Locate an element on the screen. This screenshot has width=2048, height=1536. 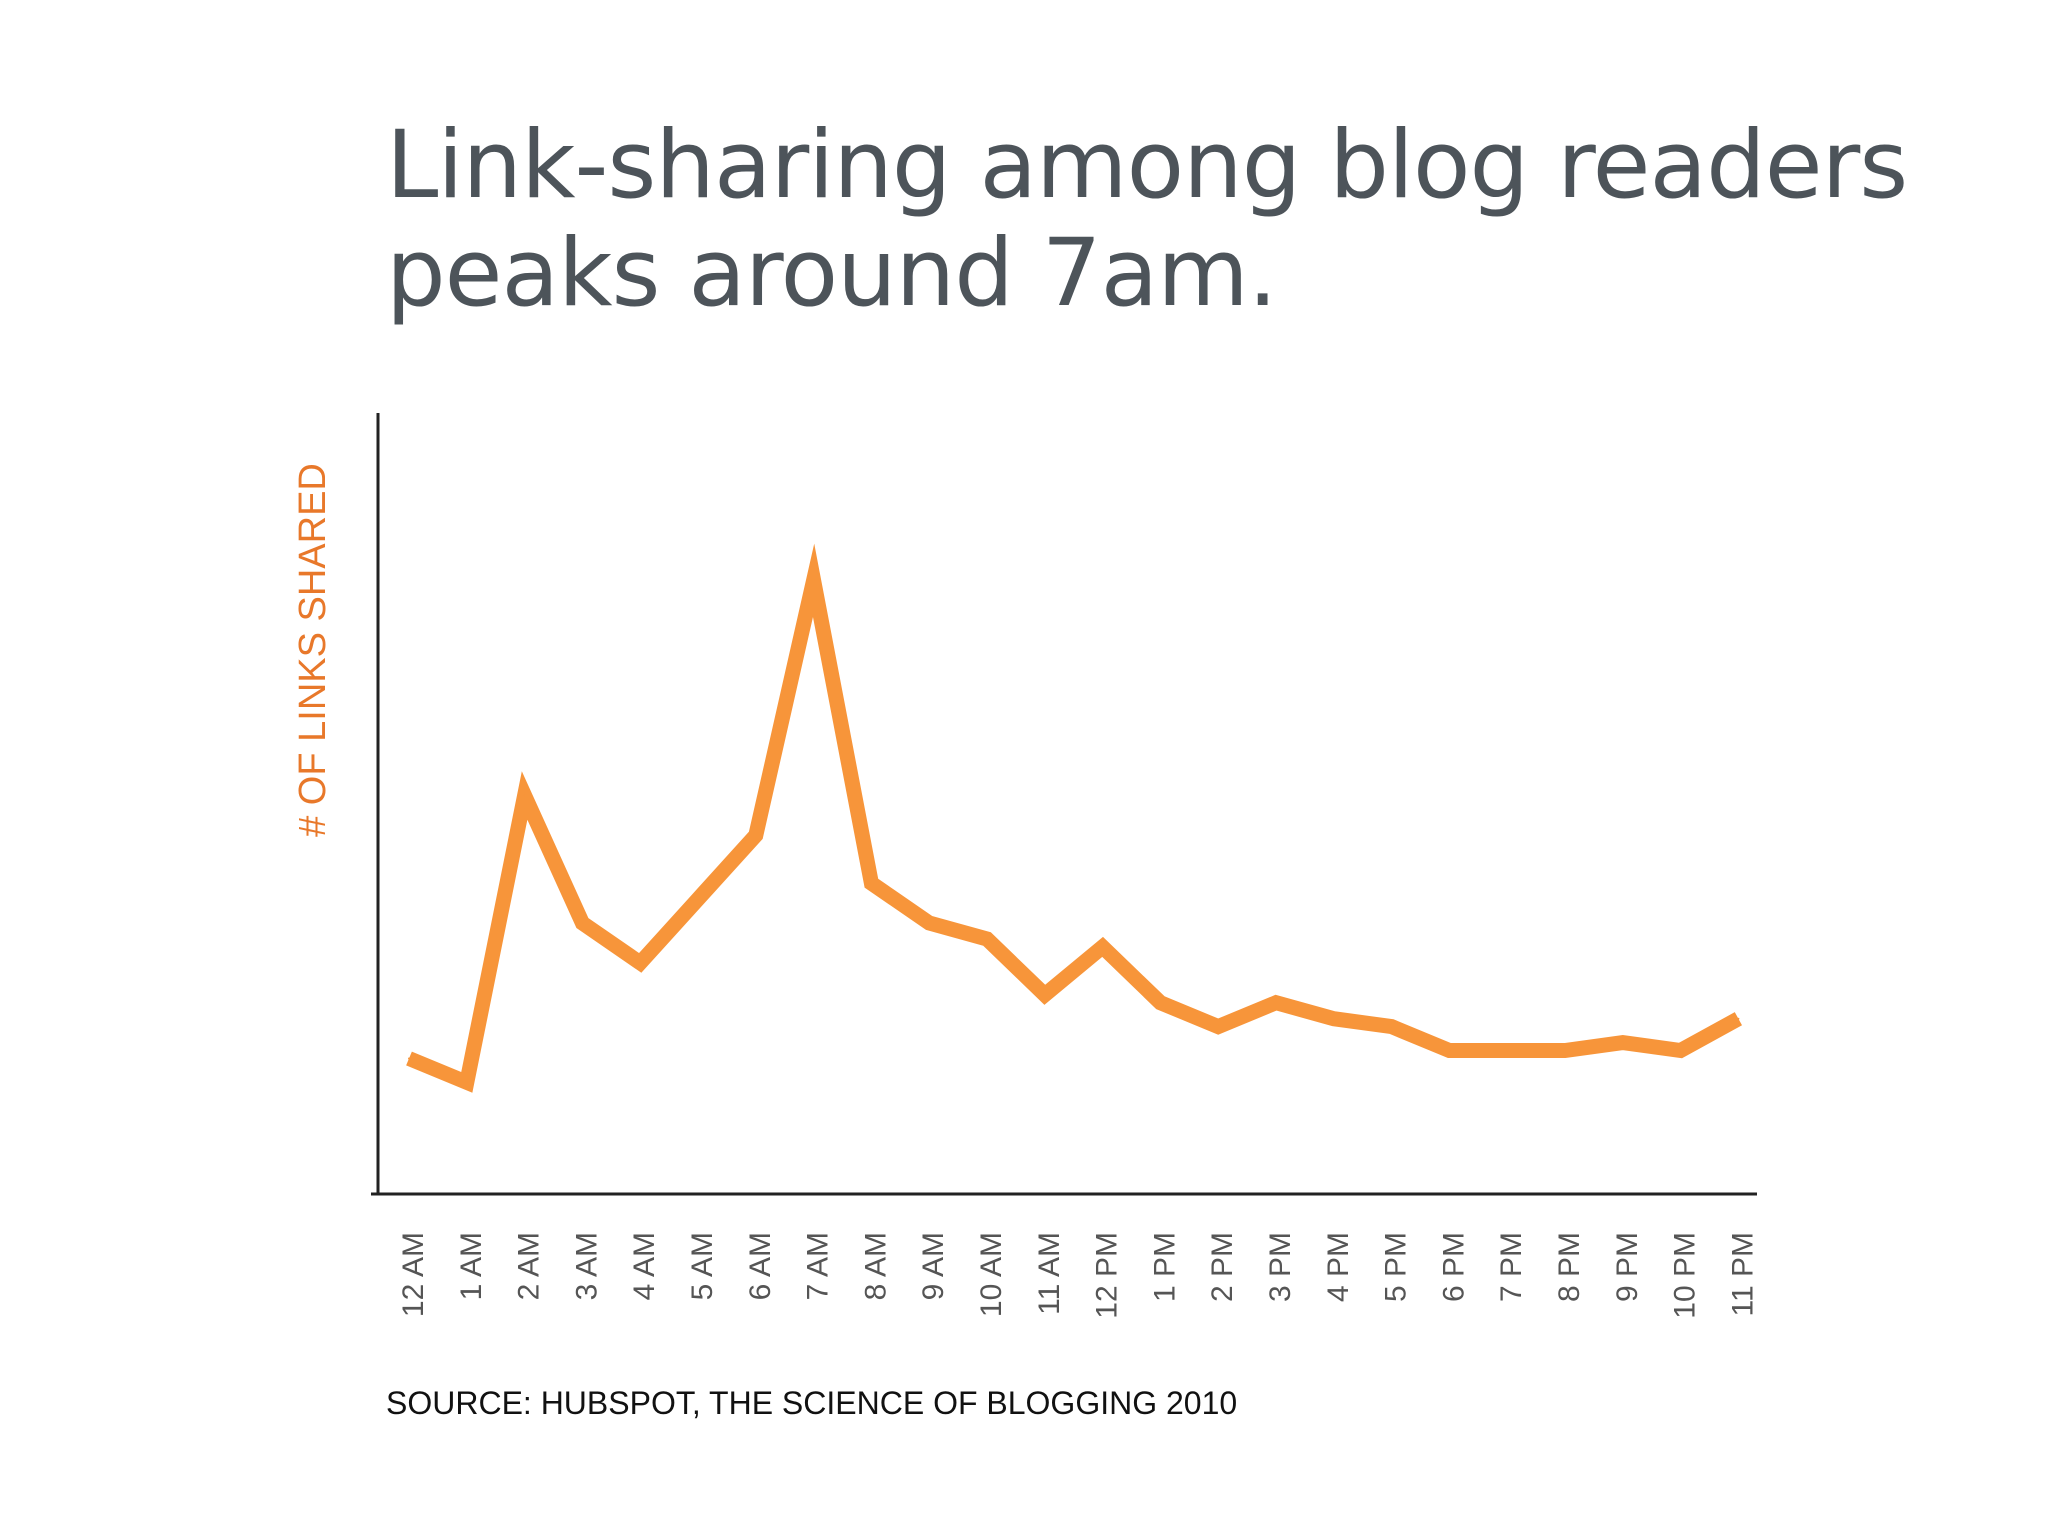
x-tick-label: 1 PM is located at coordinates (1164, 1267).